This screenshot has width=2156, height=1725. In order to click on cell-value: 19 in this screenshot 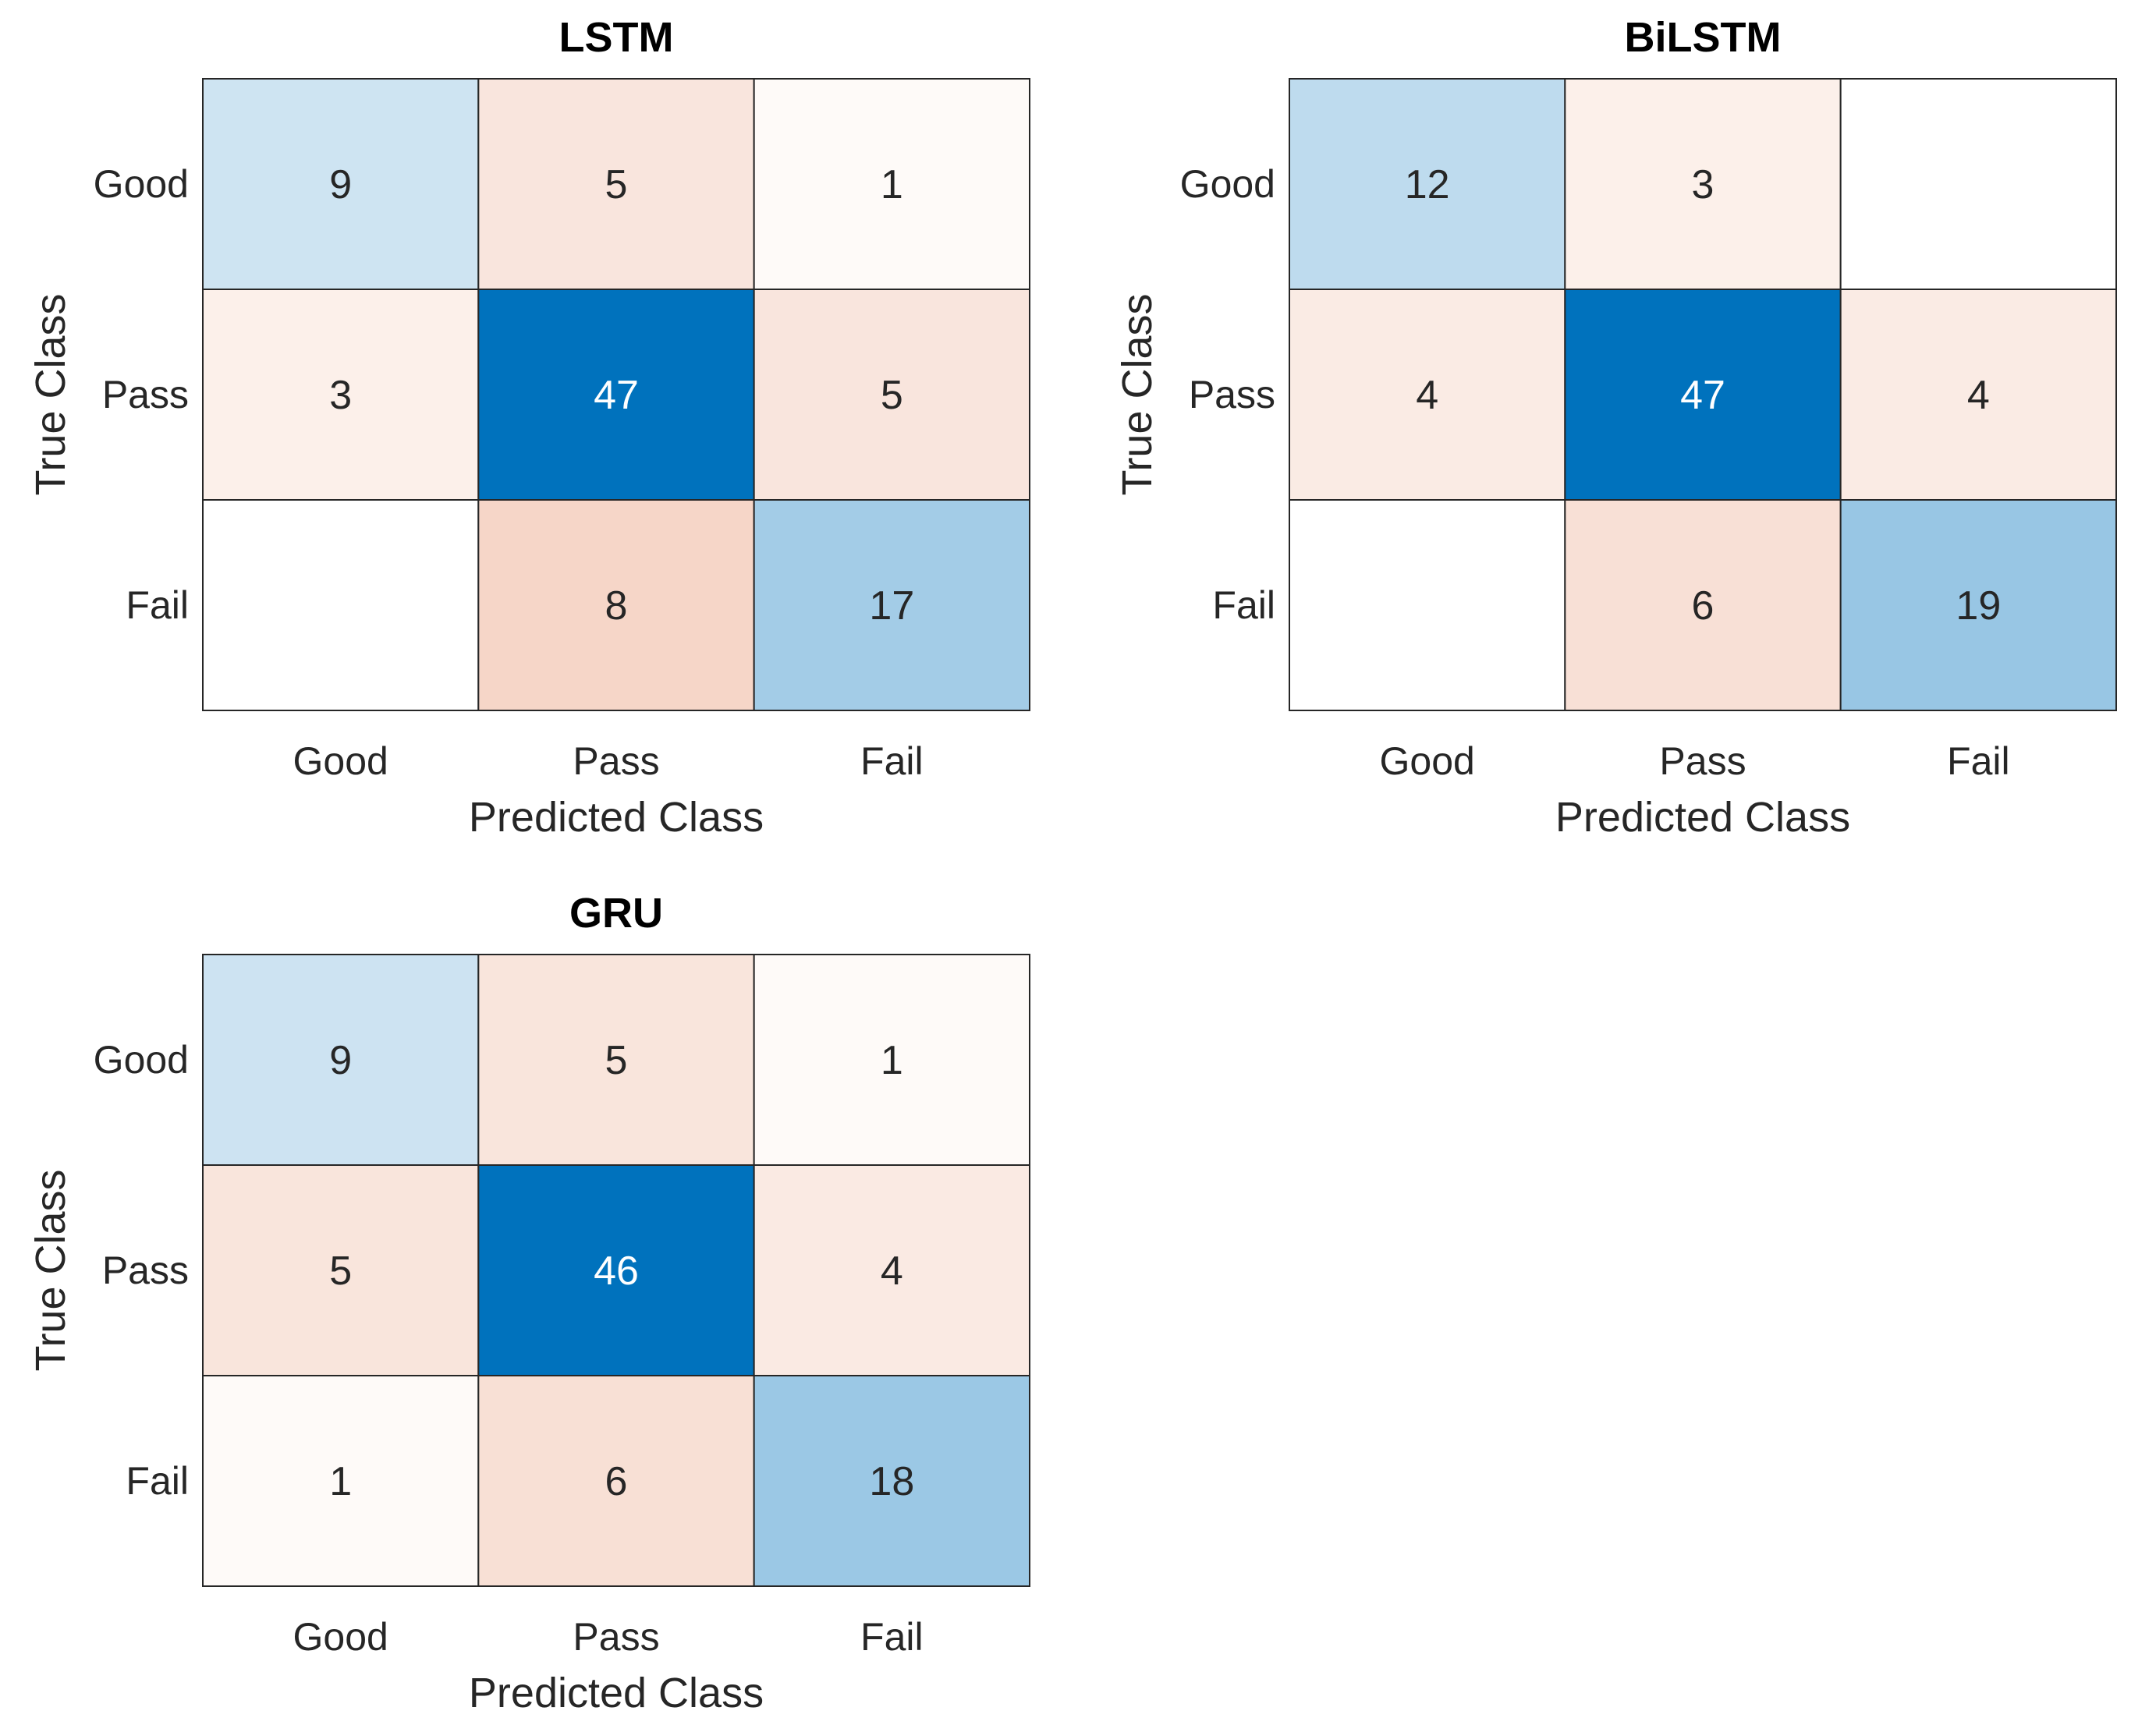, I will do `click(1978, 606)`.